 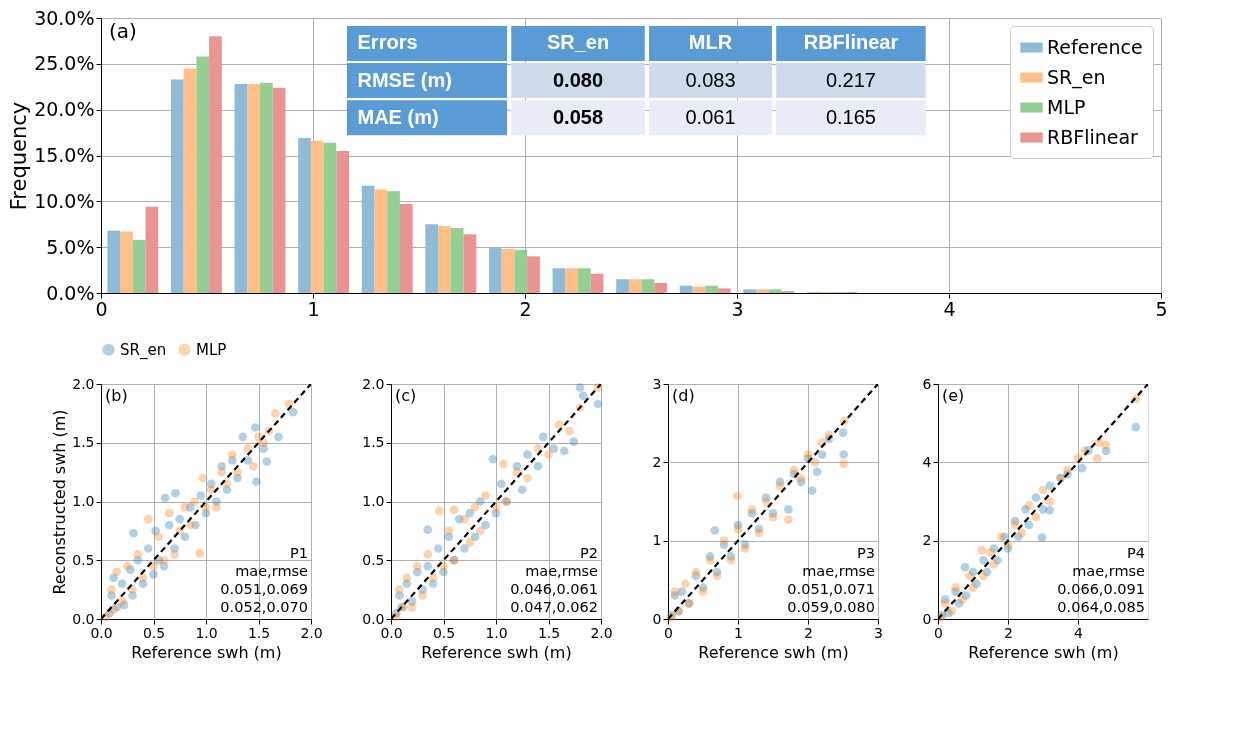 I want to click on annotation: 0.066,0.091, so click(x=1101, y=589).